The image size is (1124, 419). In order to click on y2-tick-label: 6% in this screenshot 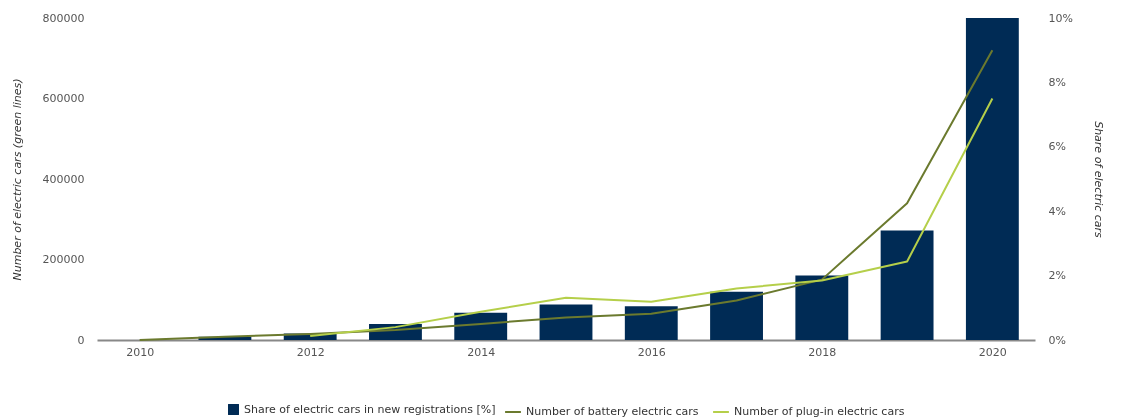, I will do `click(1057, 147)`.